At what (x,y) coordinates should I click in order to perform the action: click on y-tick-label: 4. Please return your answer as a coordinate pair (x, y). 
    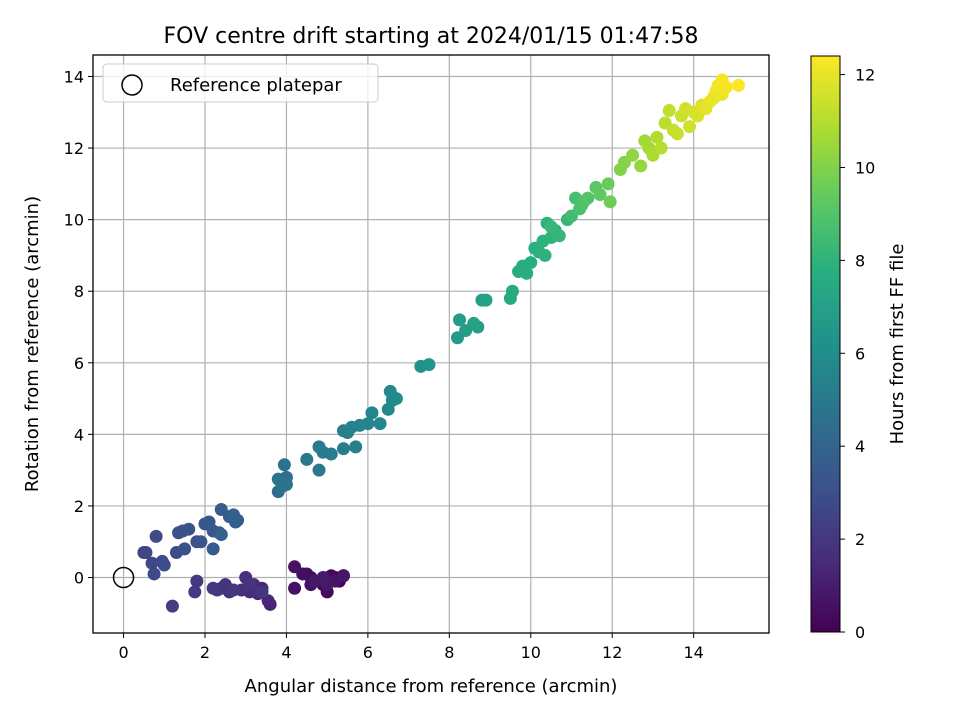
    Looking at the image, I should click on (79, 434).